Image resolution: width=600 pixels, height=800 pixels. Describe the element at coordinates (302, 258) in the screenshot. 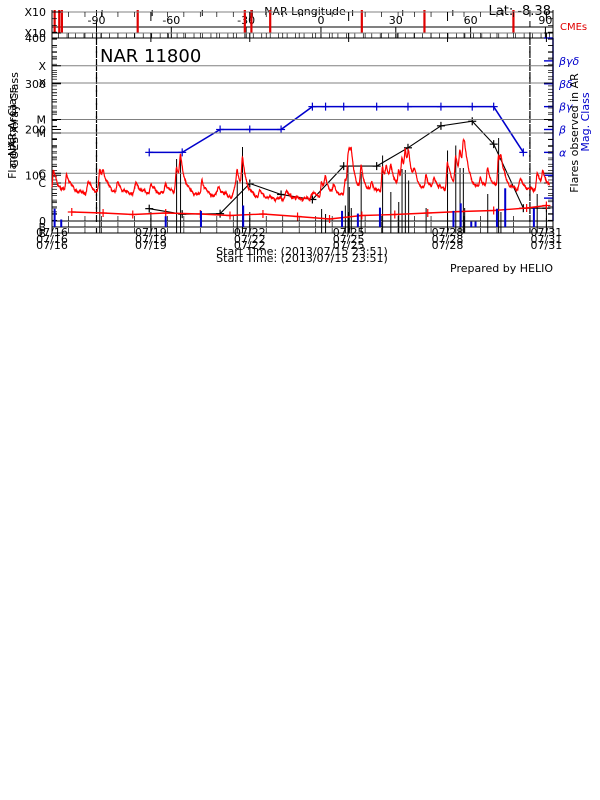

I see `panel2-start-time-caption: Start Time: (2013/07/15 23:51)` at that location.